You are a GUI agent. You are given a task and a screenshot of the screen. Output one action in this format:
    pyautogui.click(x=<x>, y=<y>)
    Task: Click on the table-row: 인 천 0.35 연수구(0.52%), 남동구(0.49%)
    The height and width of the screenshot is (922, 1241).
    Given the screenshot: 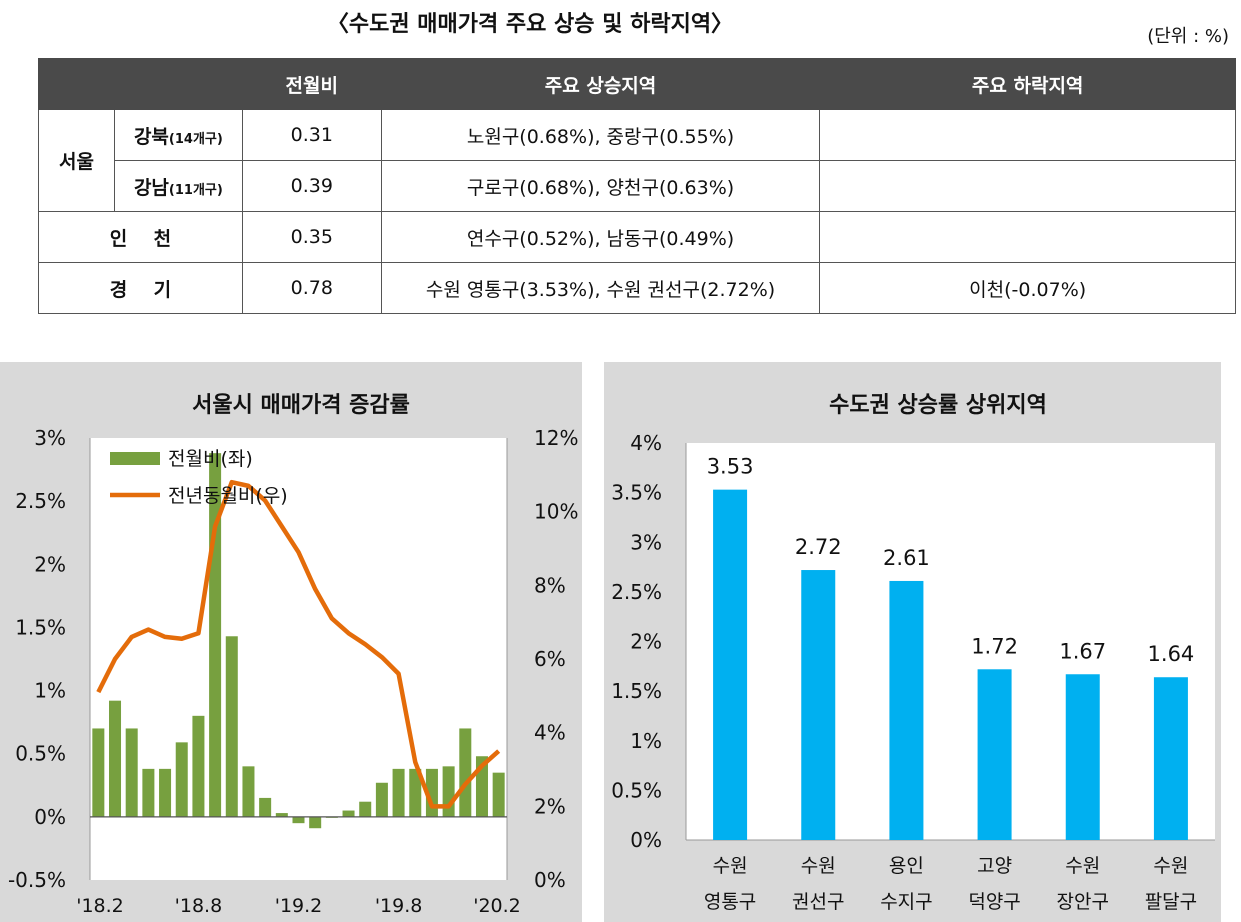 What is the action you would take?
    pyautogui.click(x=637, y=237)
    